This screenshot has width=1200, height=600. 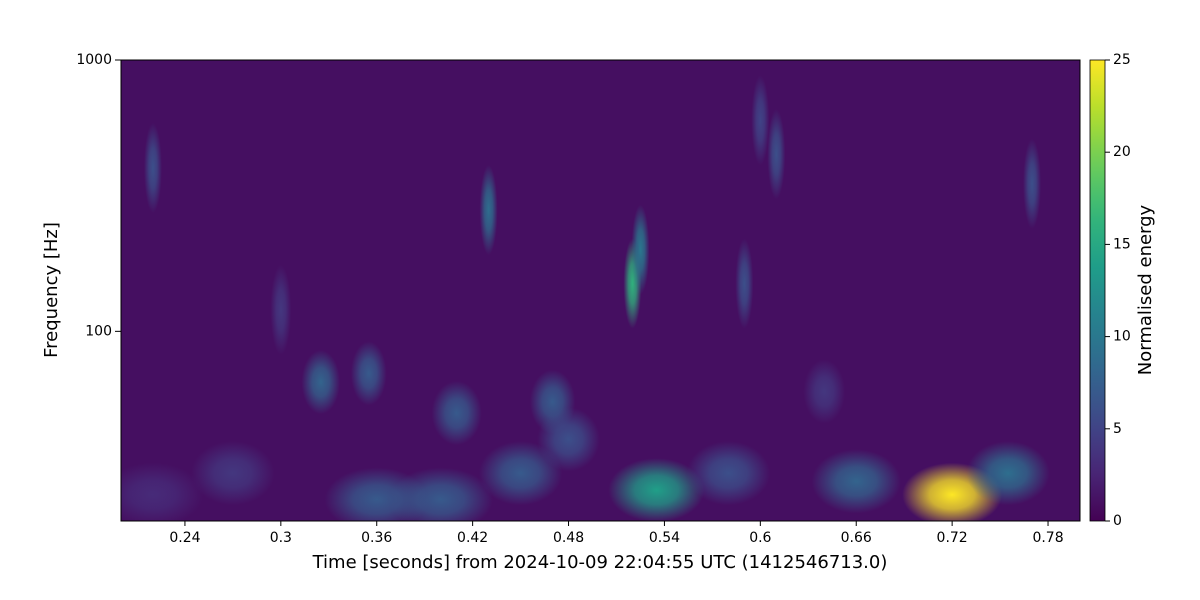 What do you see at coordinates (1122, 244) in the screenshot?
I see `colorbar-tick-label: 15` at bounding box center [1122, 244].